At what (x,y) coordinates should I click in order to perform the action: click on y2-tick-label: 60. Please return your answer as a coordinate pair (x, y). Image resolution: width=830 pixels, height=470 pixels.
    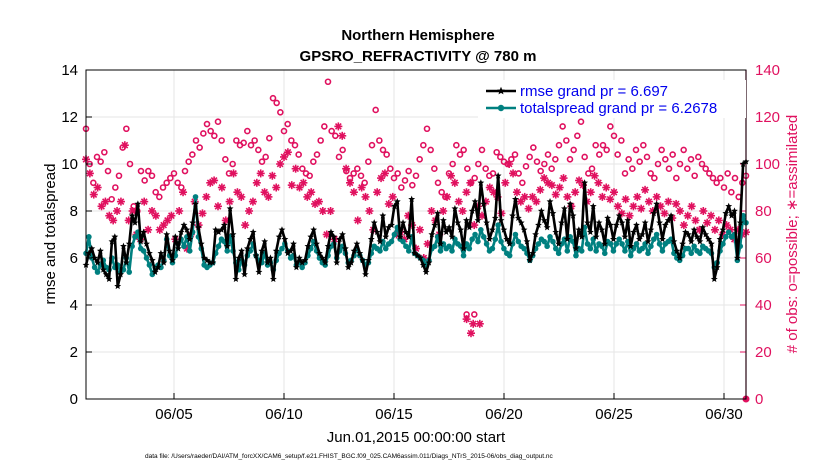
    Looking at the image, I should click on (763, 258).